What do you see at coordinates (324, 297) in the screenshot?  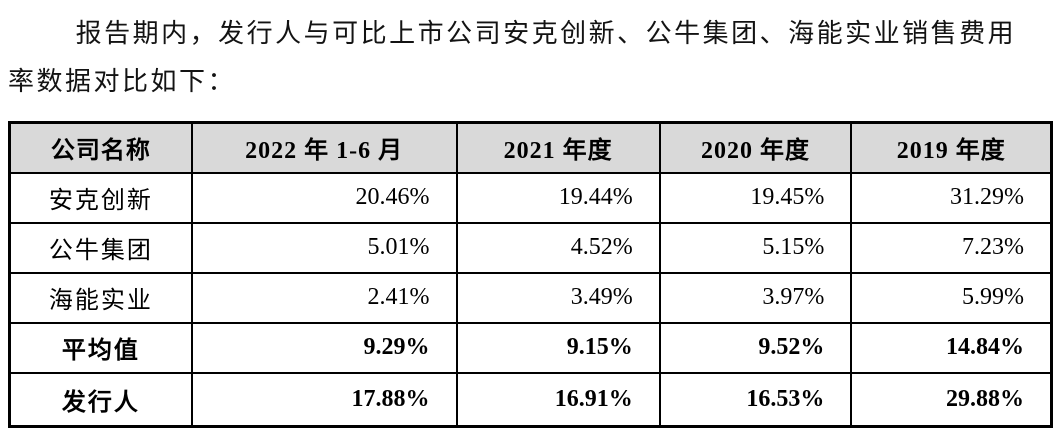 I see `value-cell: 2.41%` at bounding box center [324, 297].